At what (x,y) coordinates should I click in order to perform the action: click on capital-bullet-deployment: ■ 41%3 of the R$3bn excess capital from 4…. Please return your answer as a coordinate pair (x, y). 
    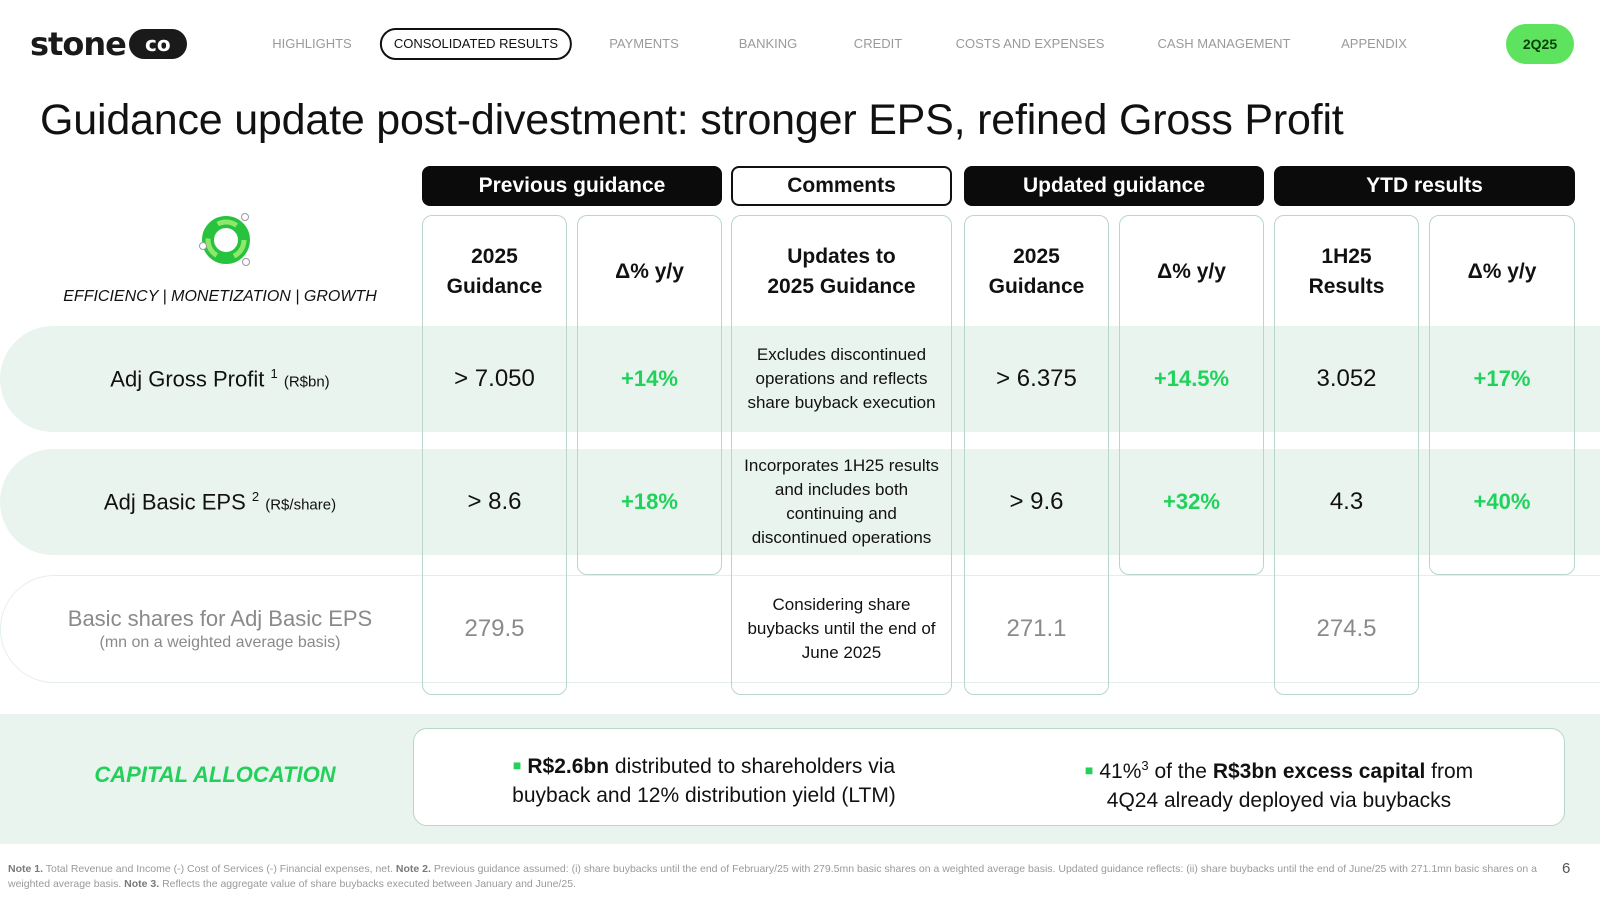
    Looking at the image, I should click on (1279, 783).